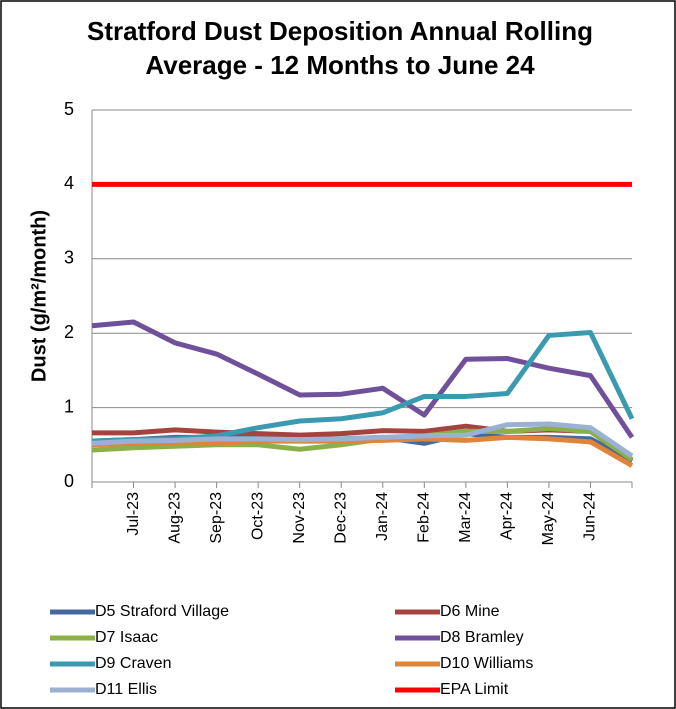 The height and width of the screenshot is (709, 676). Describe the element at coordinates (507, 516) in the screenshot. I see `x-tick-label: Apr-24` at that location.